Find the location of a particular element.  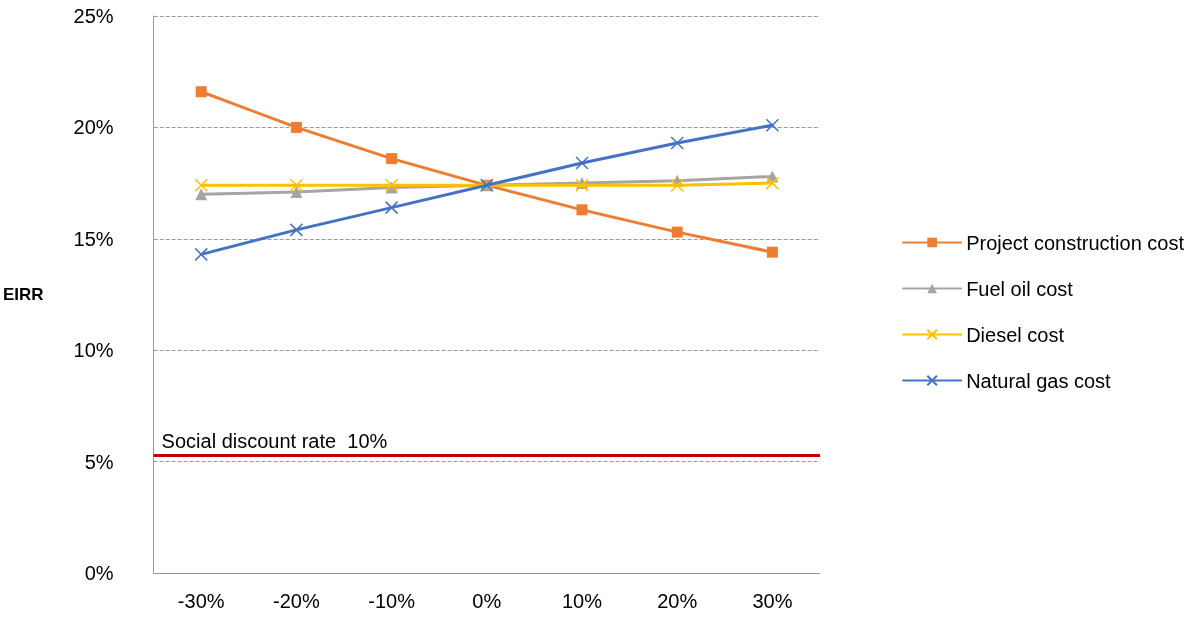

y-tick-label: 0% is located at coordinates (99, 573).